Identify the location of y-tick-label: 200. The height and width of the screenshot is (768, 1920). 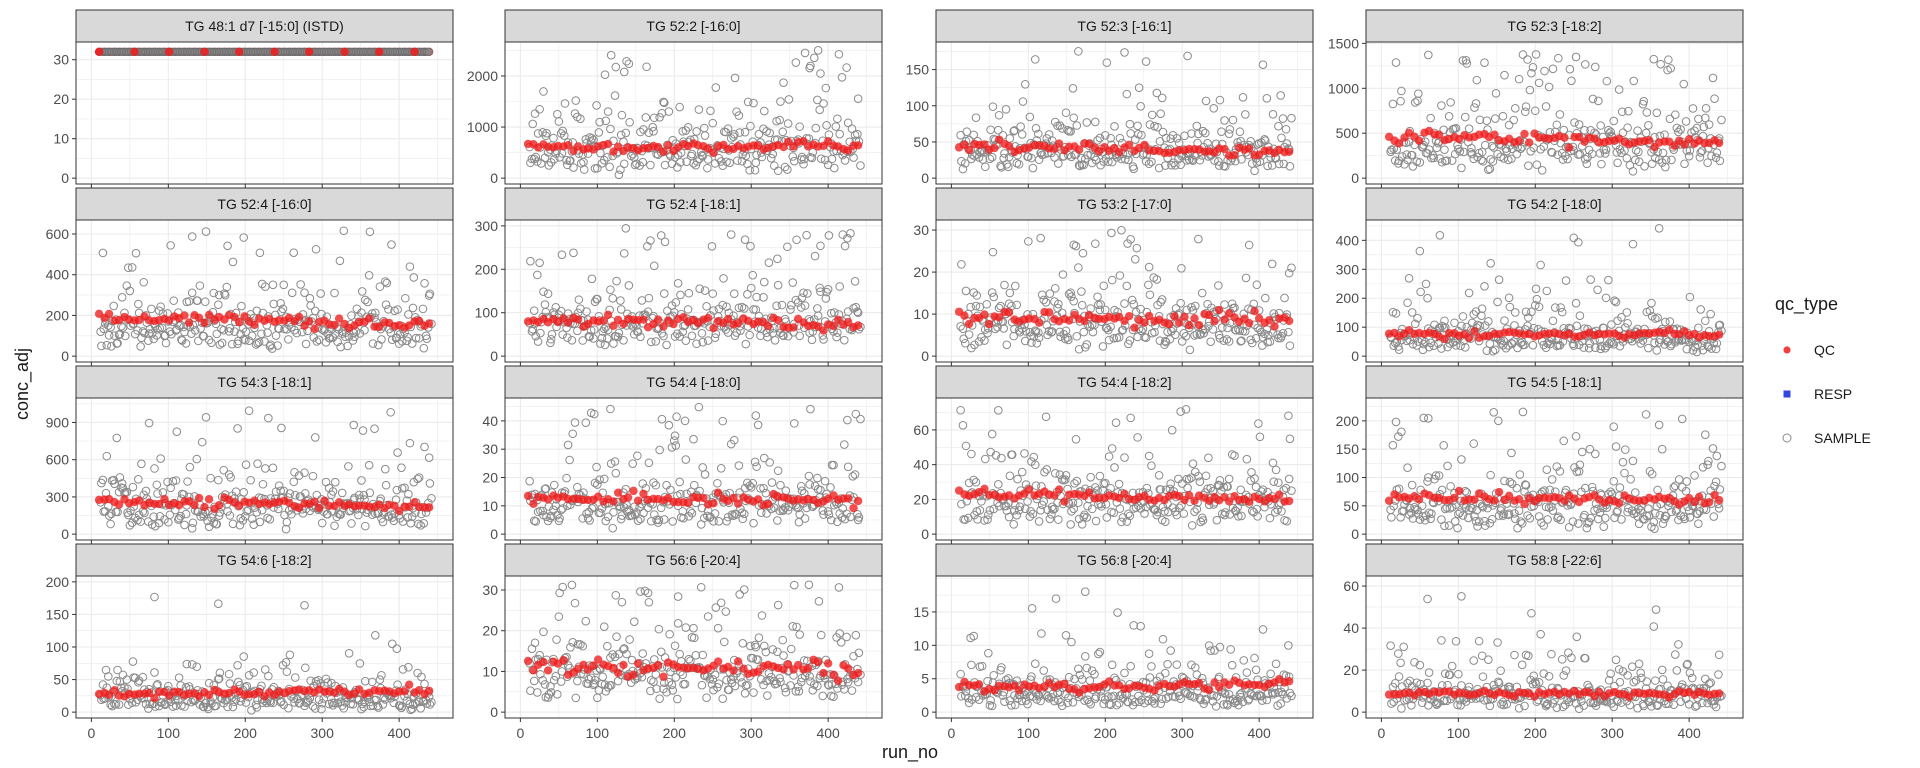
(1348, 421).